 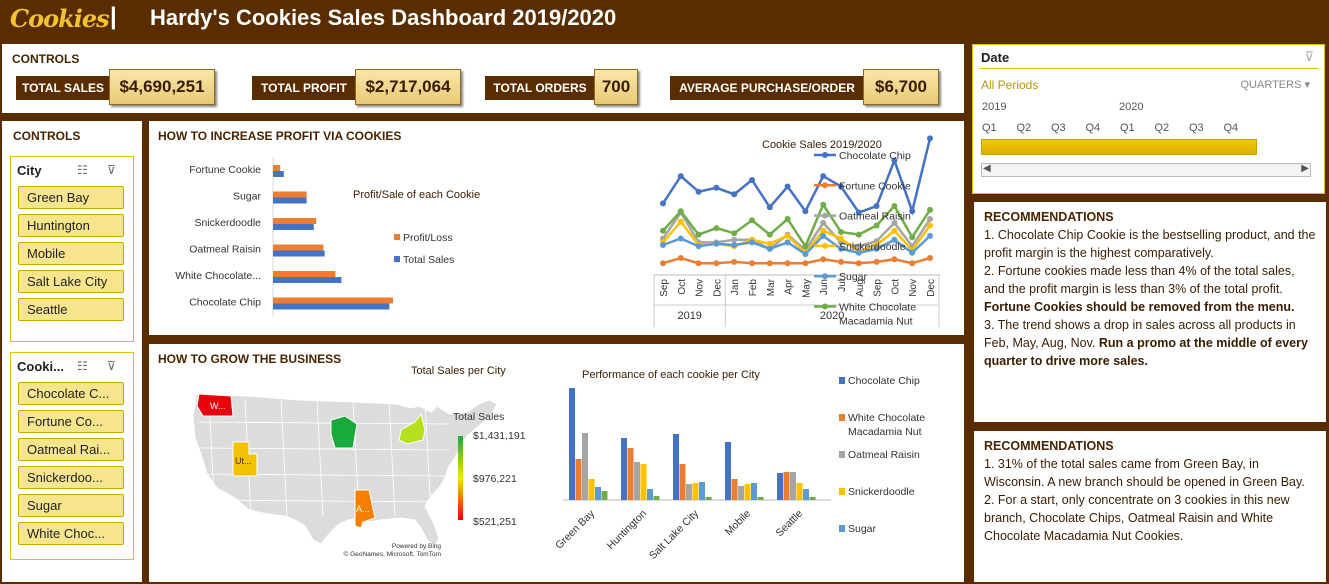 What do you see at coordinates (412, 428) in the screenshot?
I see `state-newyork` at bounding box center [412, 428].